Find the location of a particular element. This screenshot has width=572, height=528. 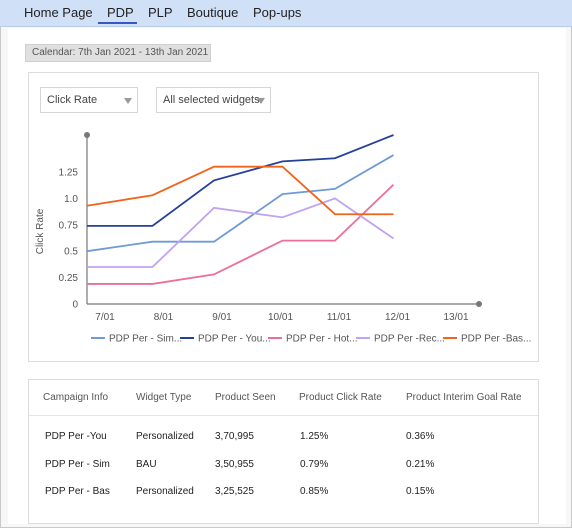

x-tick-label: 7/01 is located at coordinates (105, 317).